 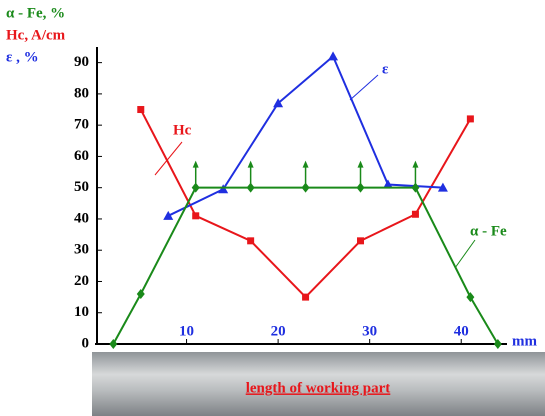 I want to click on y-tick-label: 90, so click(x=81, y=62).